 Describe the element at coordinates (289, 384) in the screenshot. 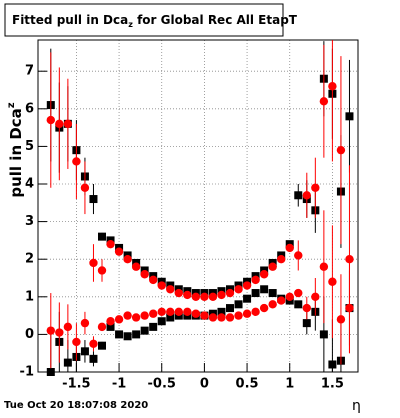

I see `x-tick-label: 1` at that location.